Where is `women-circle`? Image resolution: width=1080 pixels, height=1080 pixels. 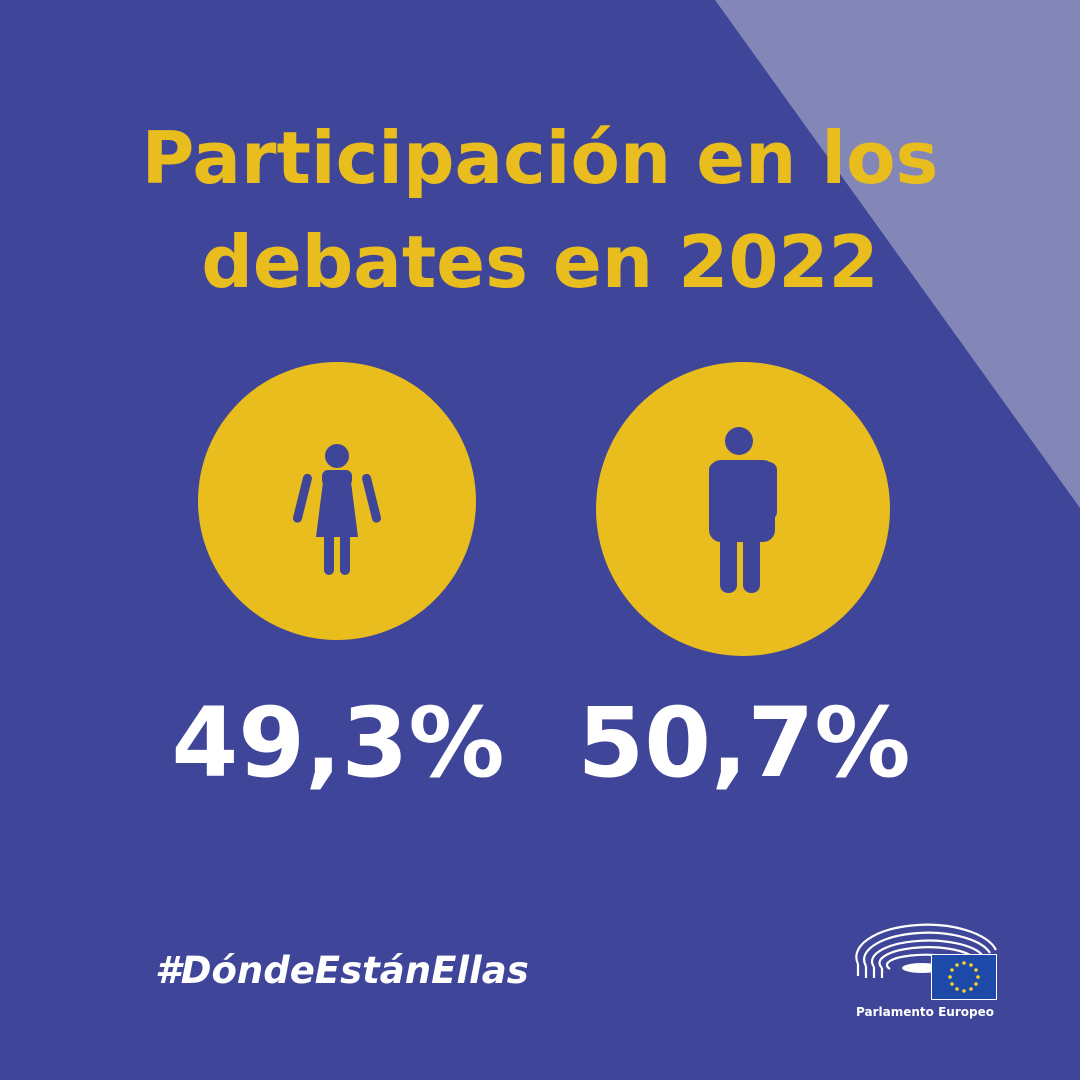
women-circle is located at coordinates (337, 501).